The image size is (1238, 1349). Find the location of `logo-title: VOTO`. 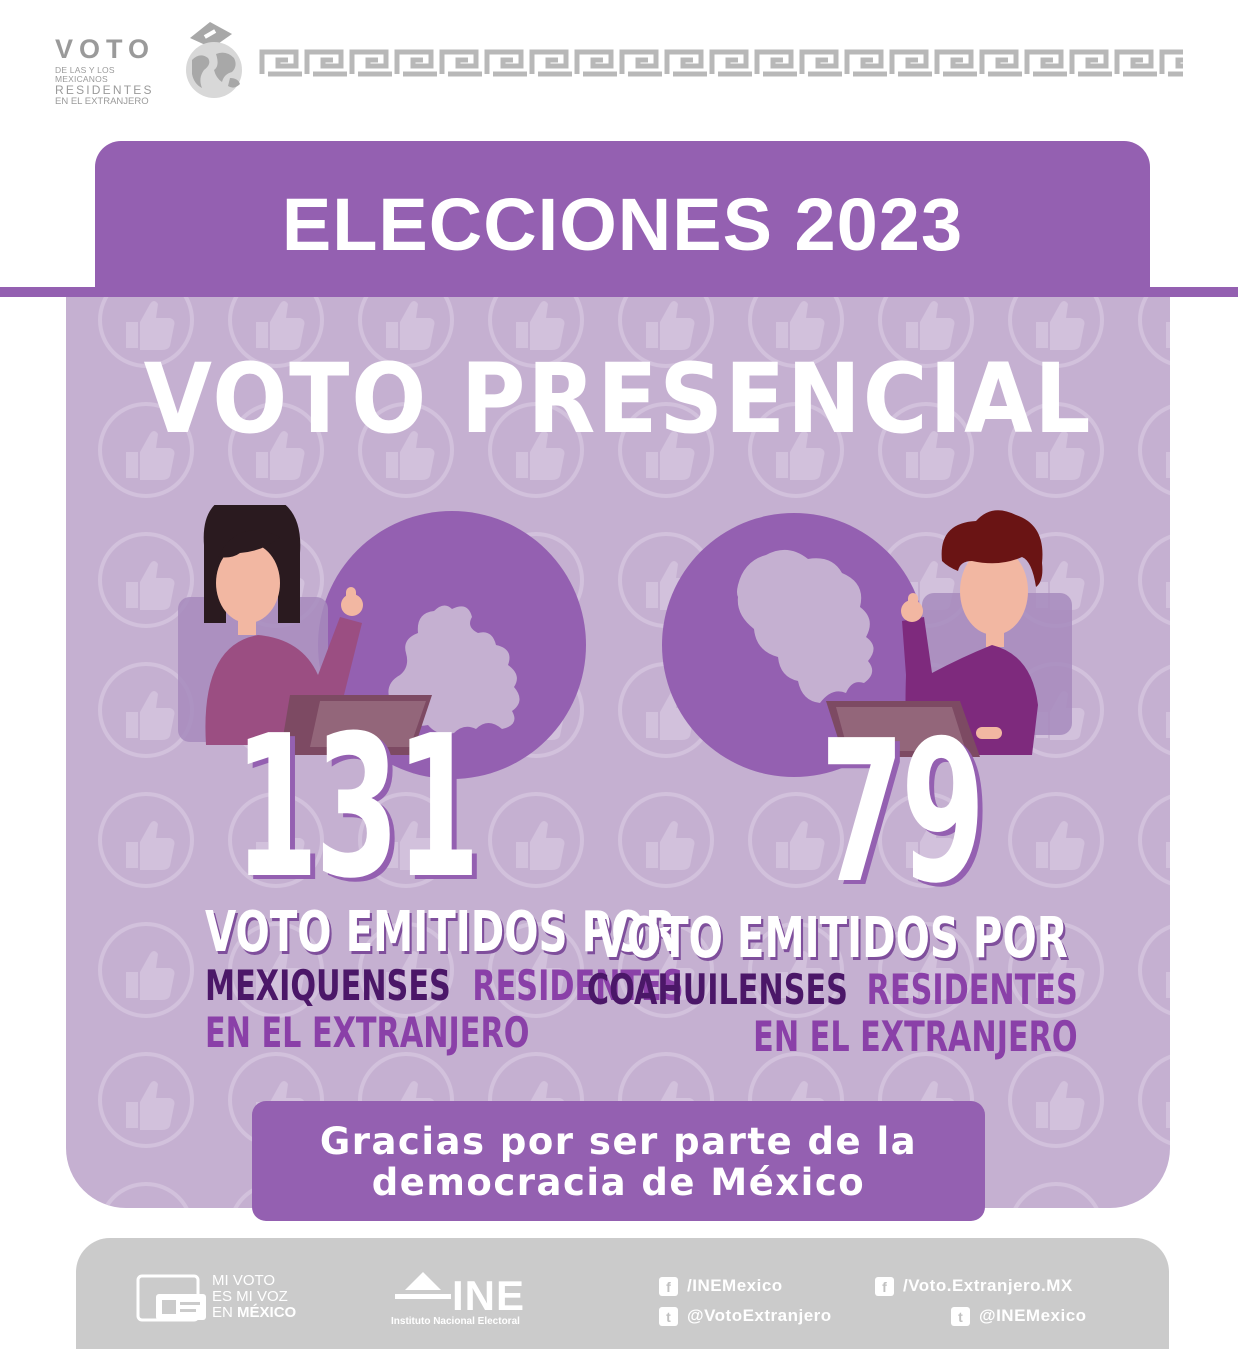

logo-title: VOTO is located at coordinates (105, 49).